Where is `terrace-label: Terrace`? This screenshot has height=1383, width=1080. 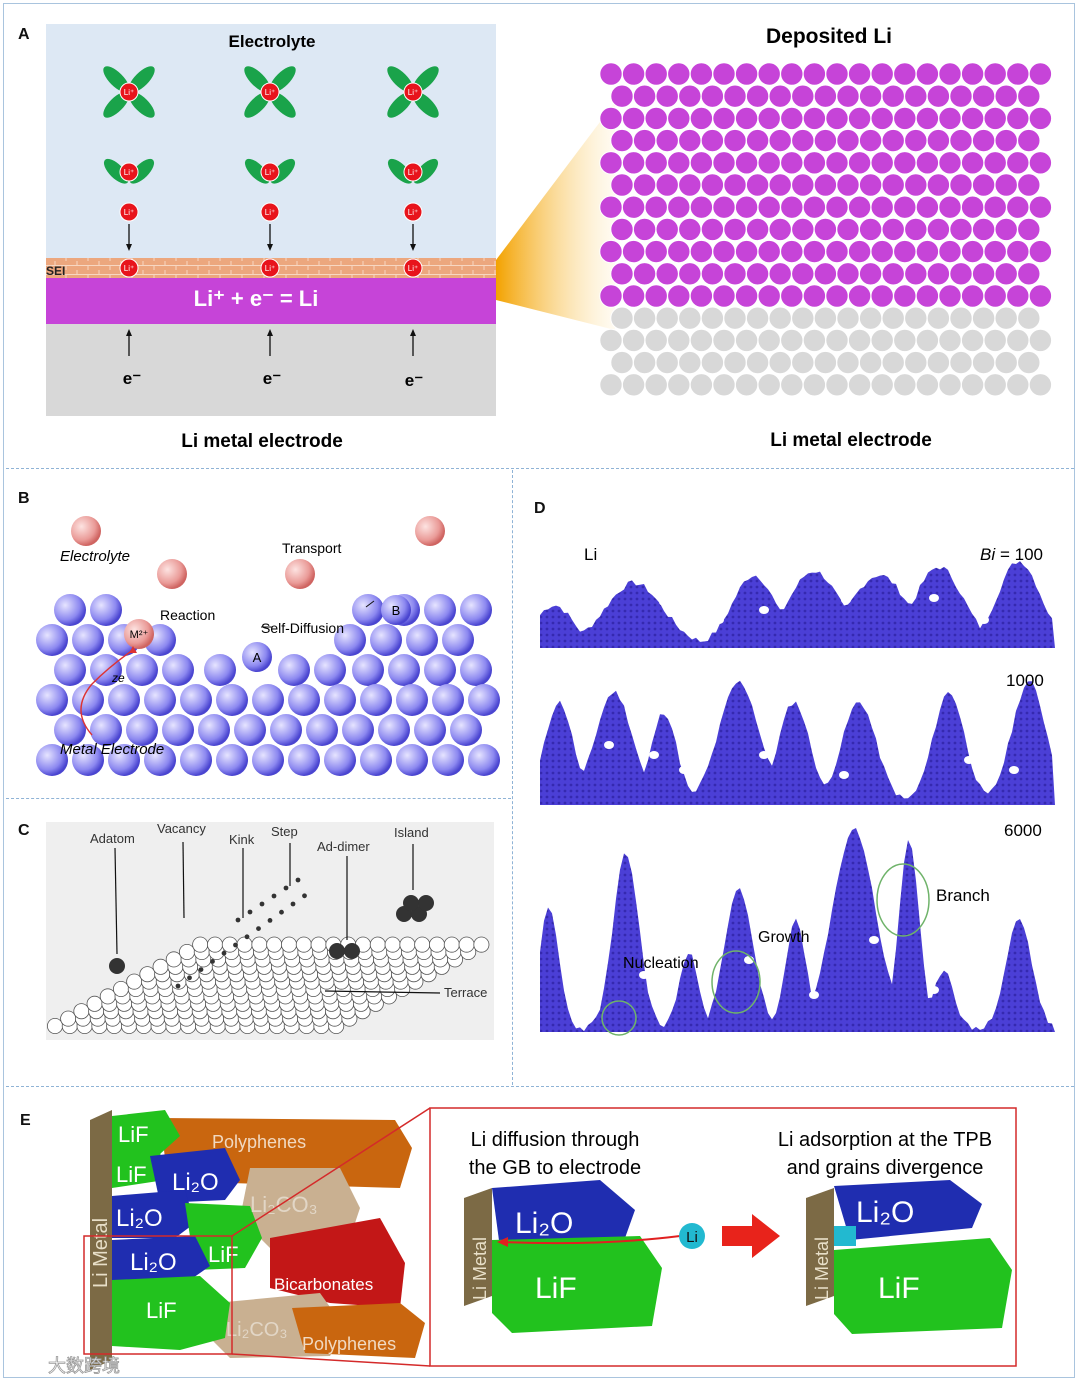 terrace-label: Terrace is located at coordinates (465, 992).